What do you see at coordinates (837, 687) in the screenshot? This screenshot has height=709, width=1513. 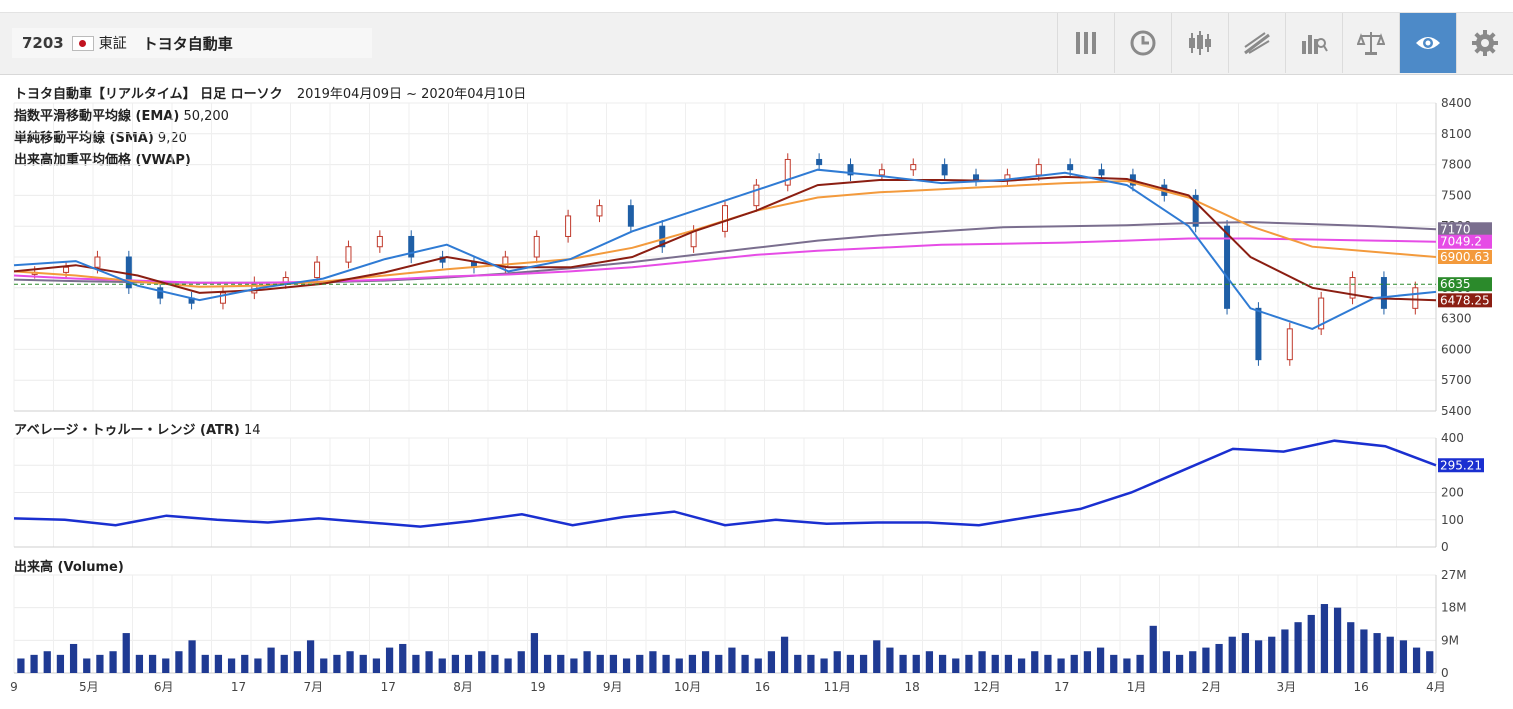 I see `x-tick-label: 11月` at bounding box center [837, 687].